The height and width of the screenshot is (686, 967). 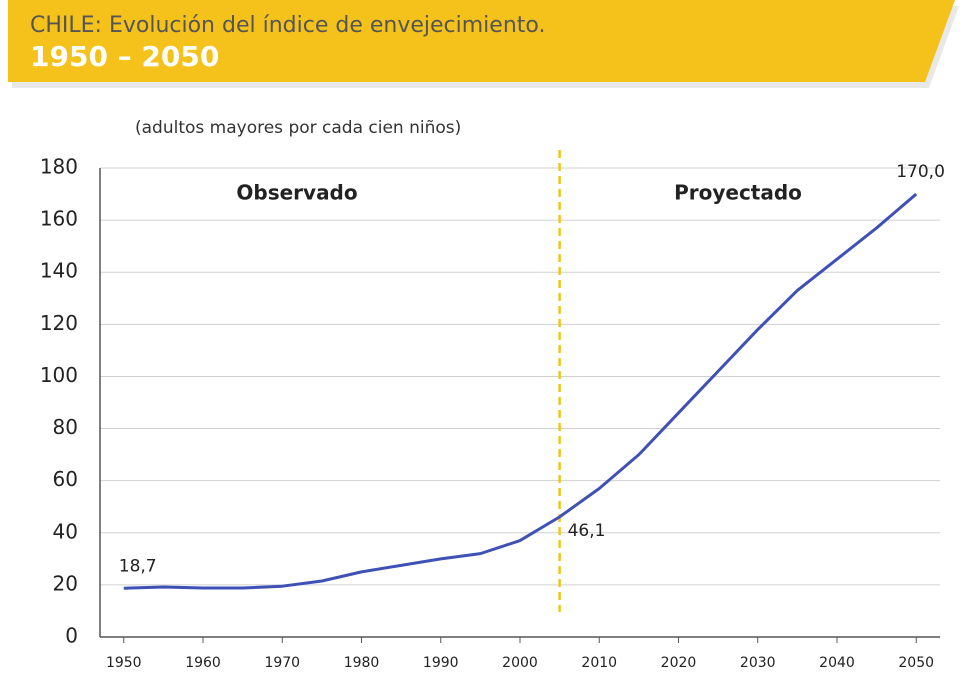 What do you see at coordinates (837, 663) in the screenshot?
I see `x-tick-label: 2040` at bounding box center [837, 663].